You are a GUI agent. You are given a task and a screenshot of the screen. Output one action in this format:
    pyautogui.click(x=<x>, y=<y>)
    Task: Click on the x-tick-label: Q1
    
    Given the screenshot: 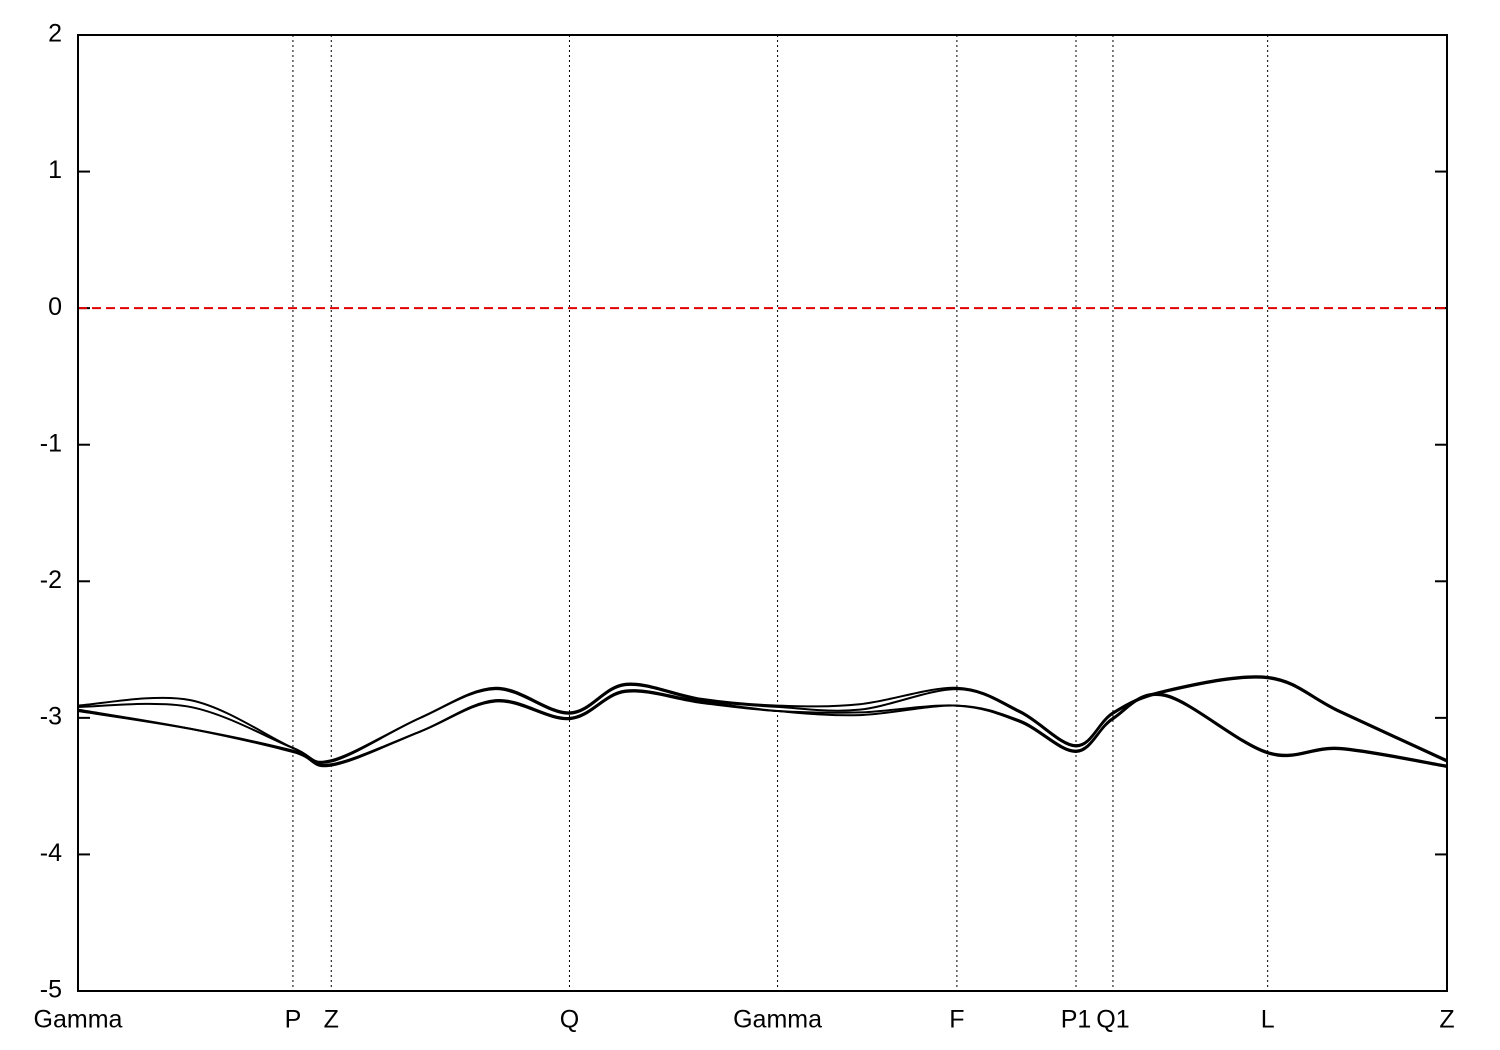 What is the action you would take?
    pyautogui.click(x=1112, y=1020)
    